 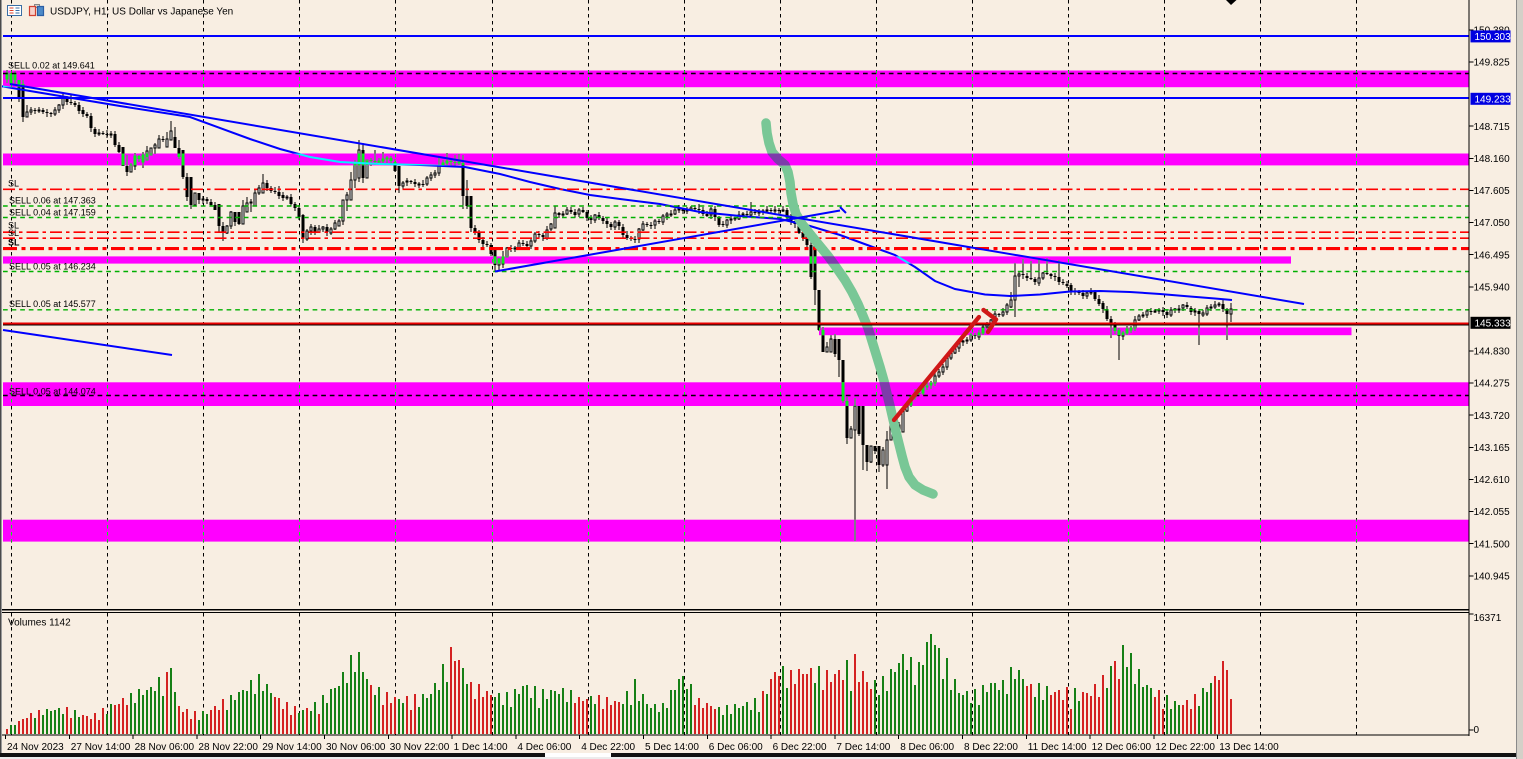 What do you see at coordinates (52, 201) in the screenshot?
I see `svg-text: SELL 0.06 at 147.363` at bounding box center [52, 201].